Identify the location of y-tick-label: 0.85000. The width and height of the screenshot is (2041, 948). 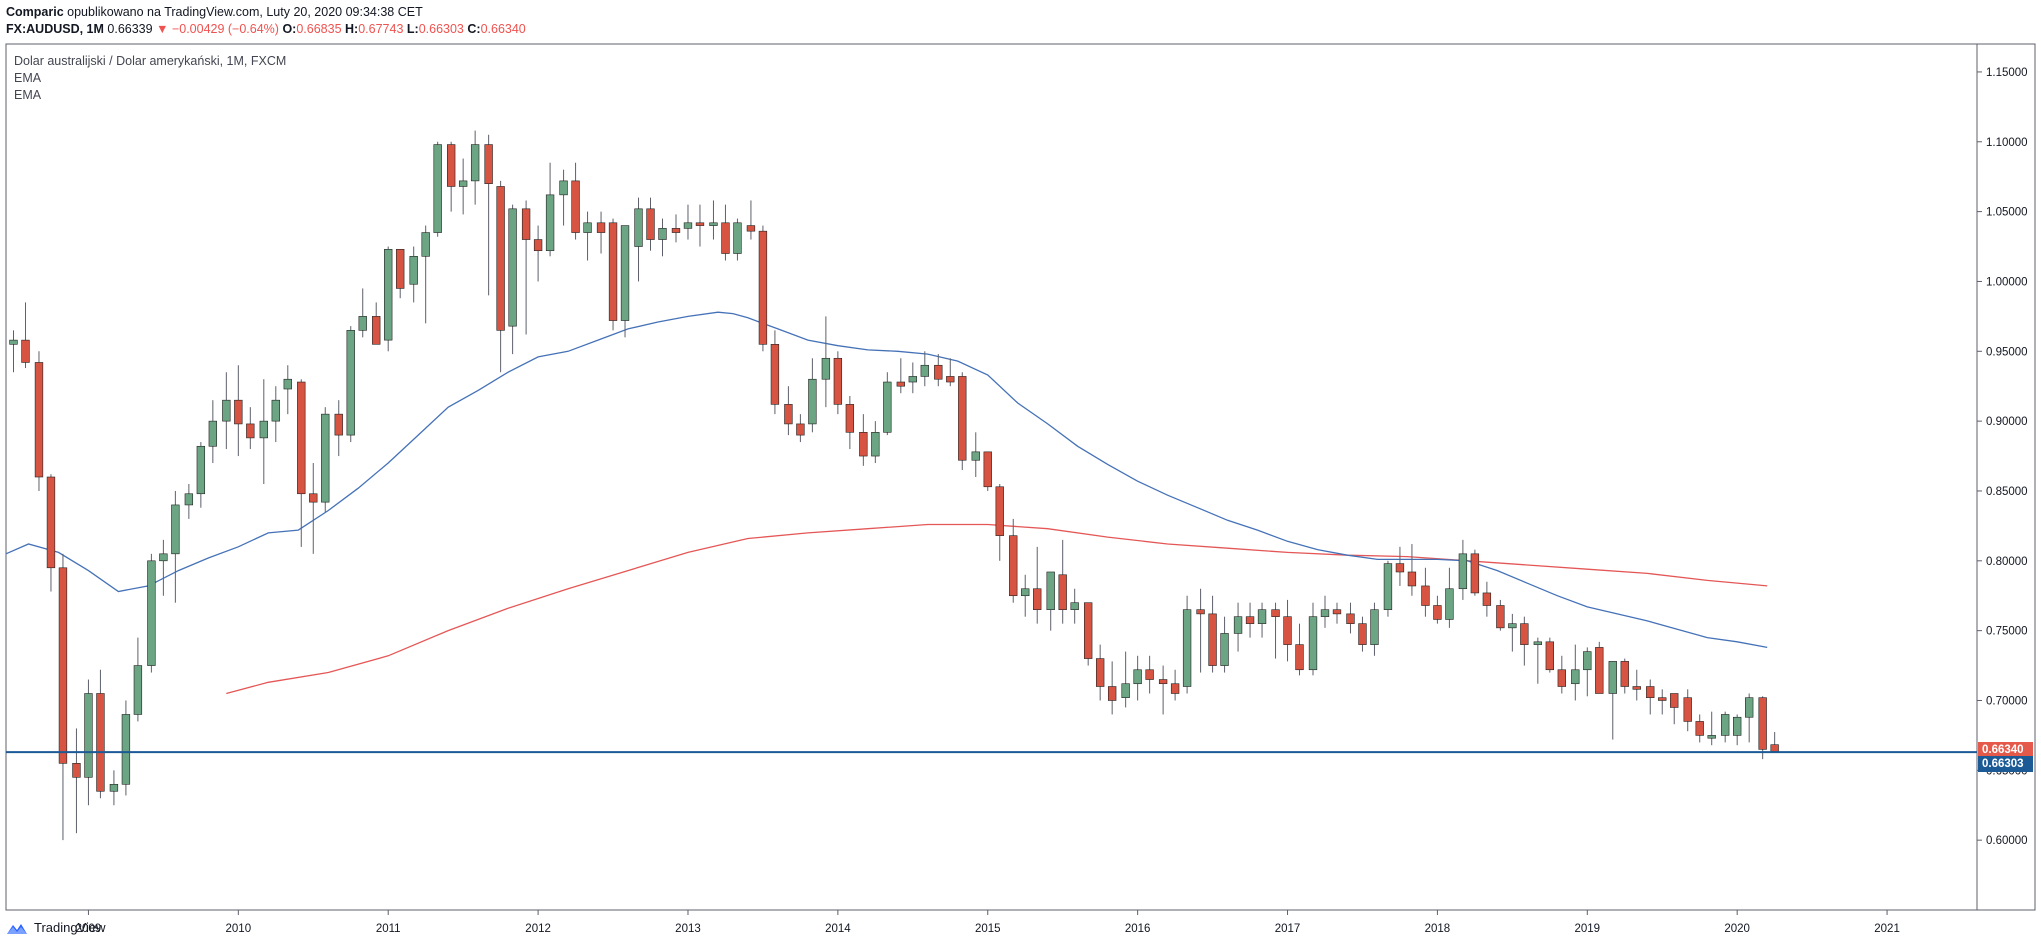
(2007, 492).